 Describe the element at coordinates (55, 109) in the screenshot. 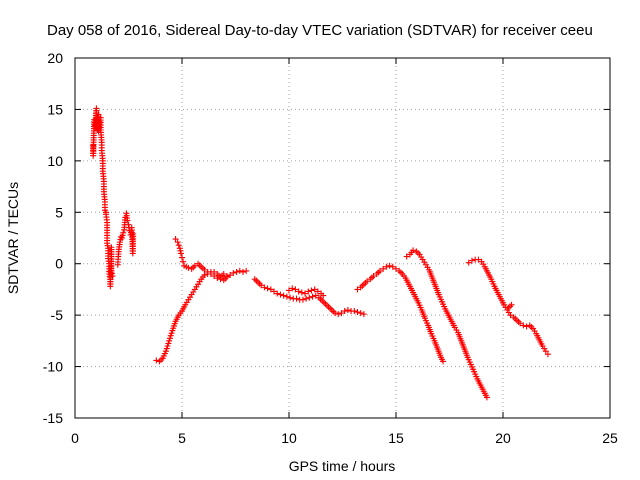

I see `y-tick-label: 15` at that location.